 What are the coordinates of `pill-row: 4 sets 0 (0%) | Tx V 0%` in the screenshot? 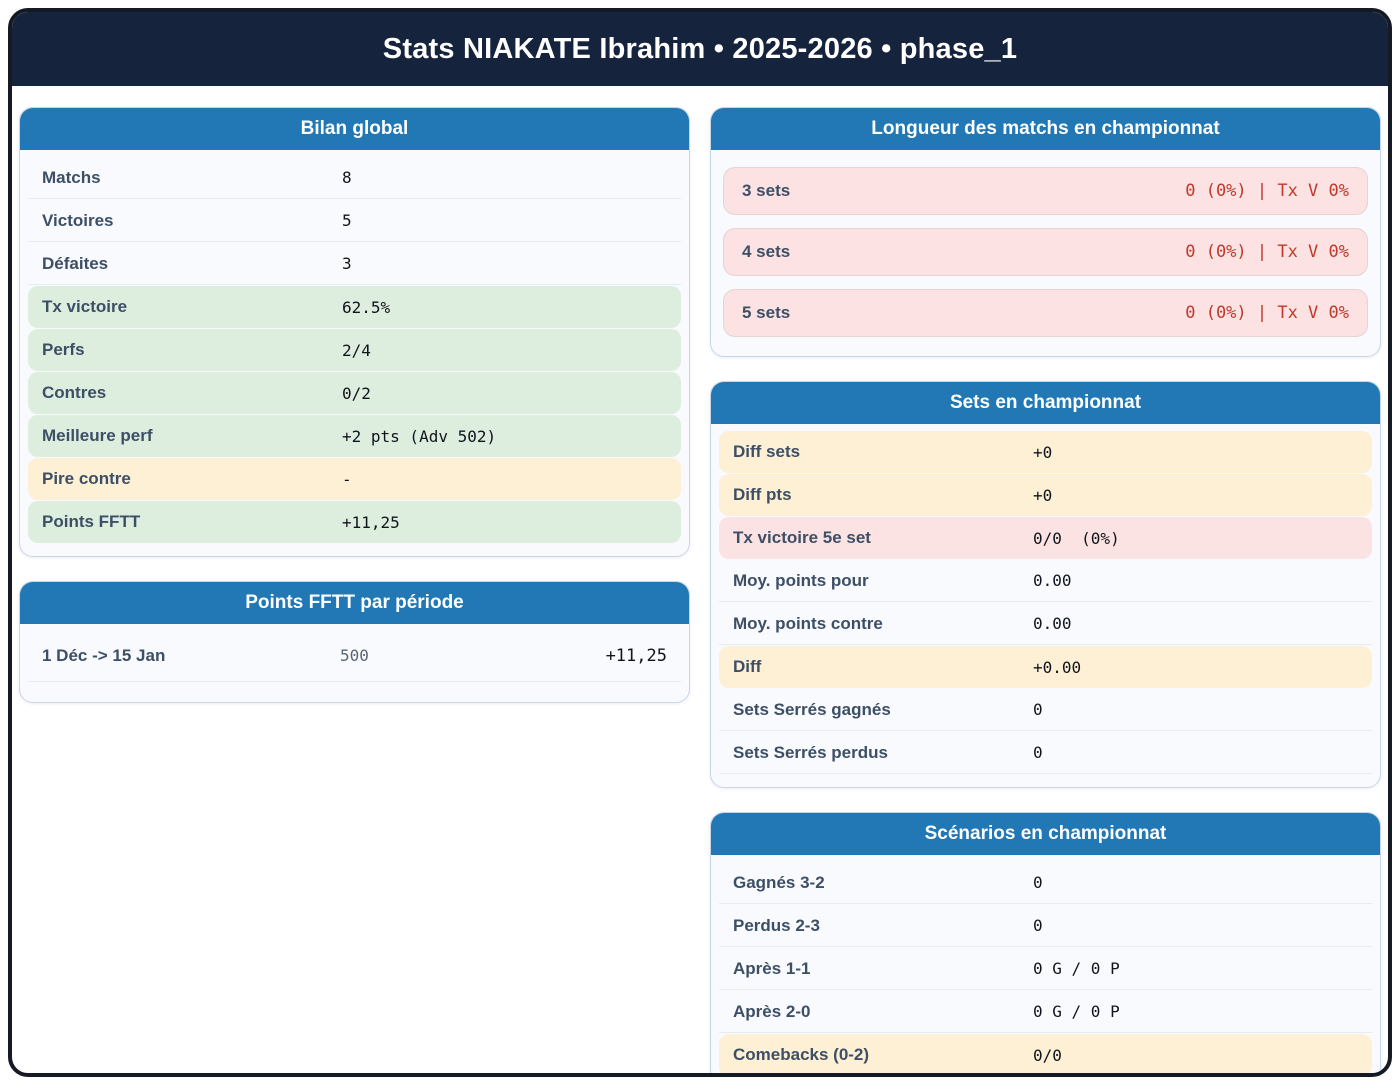 It's located at (1045, 252).